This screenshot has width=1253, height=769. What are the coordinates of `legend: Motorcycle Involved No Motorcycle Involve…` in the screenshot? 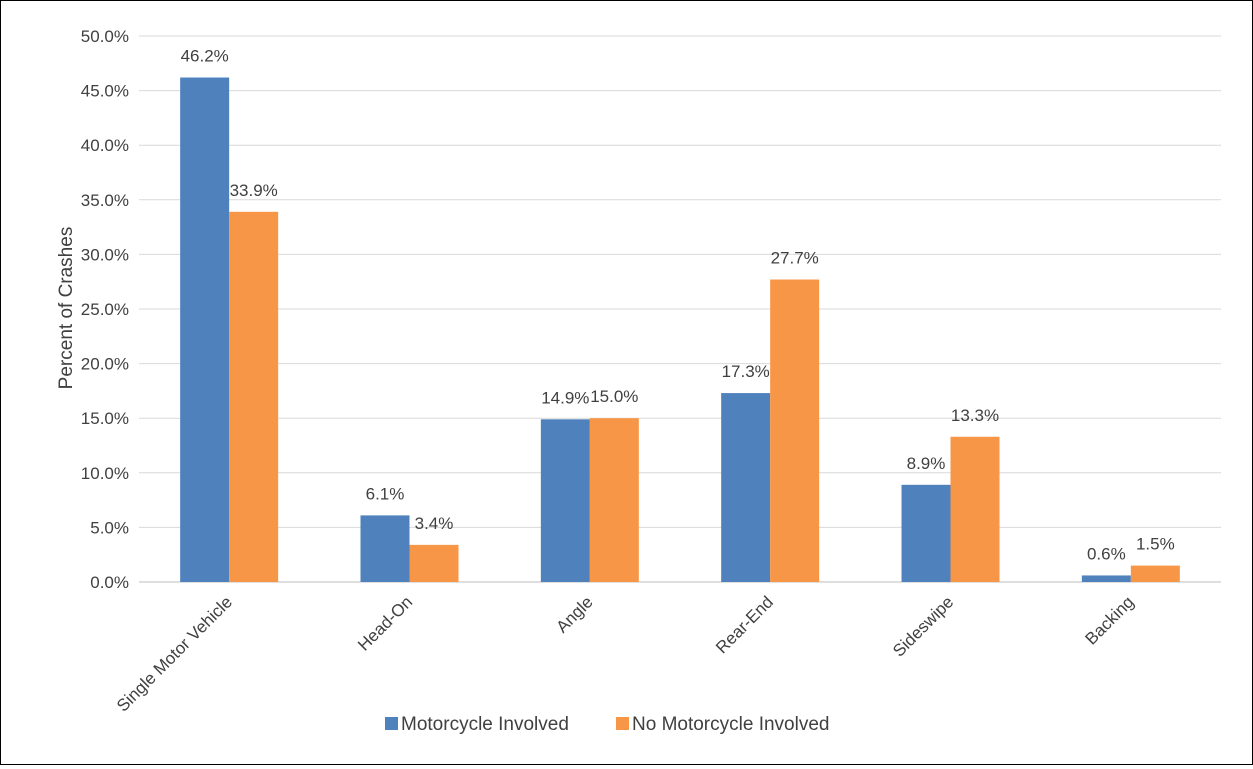 It's located at (607, 724).